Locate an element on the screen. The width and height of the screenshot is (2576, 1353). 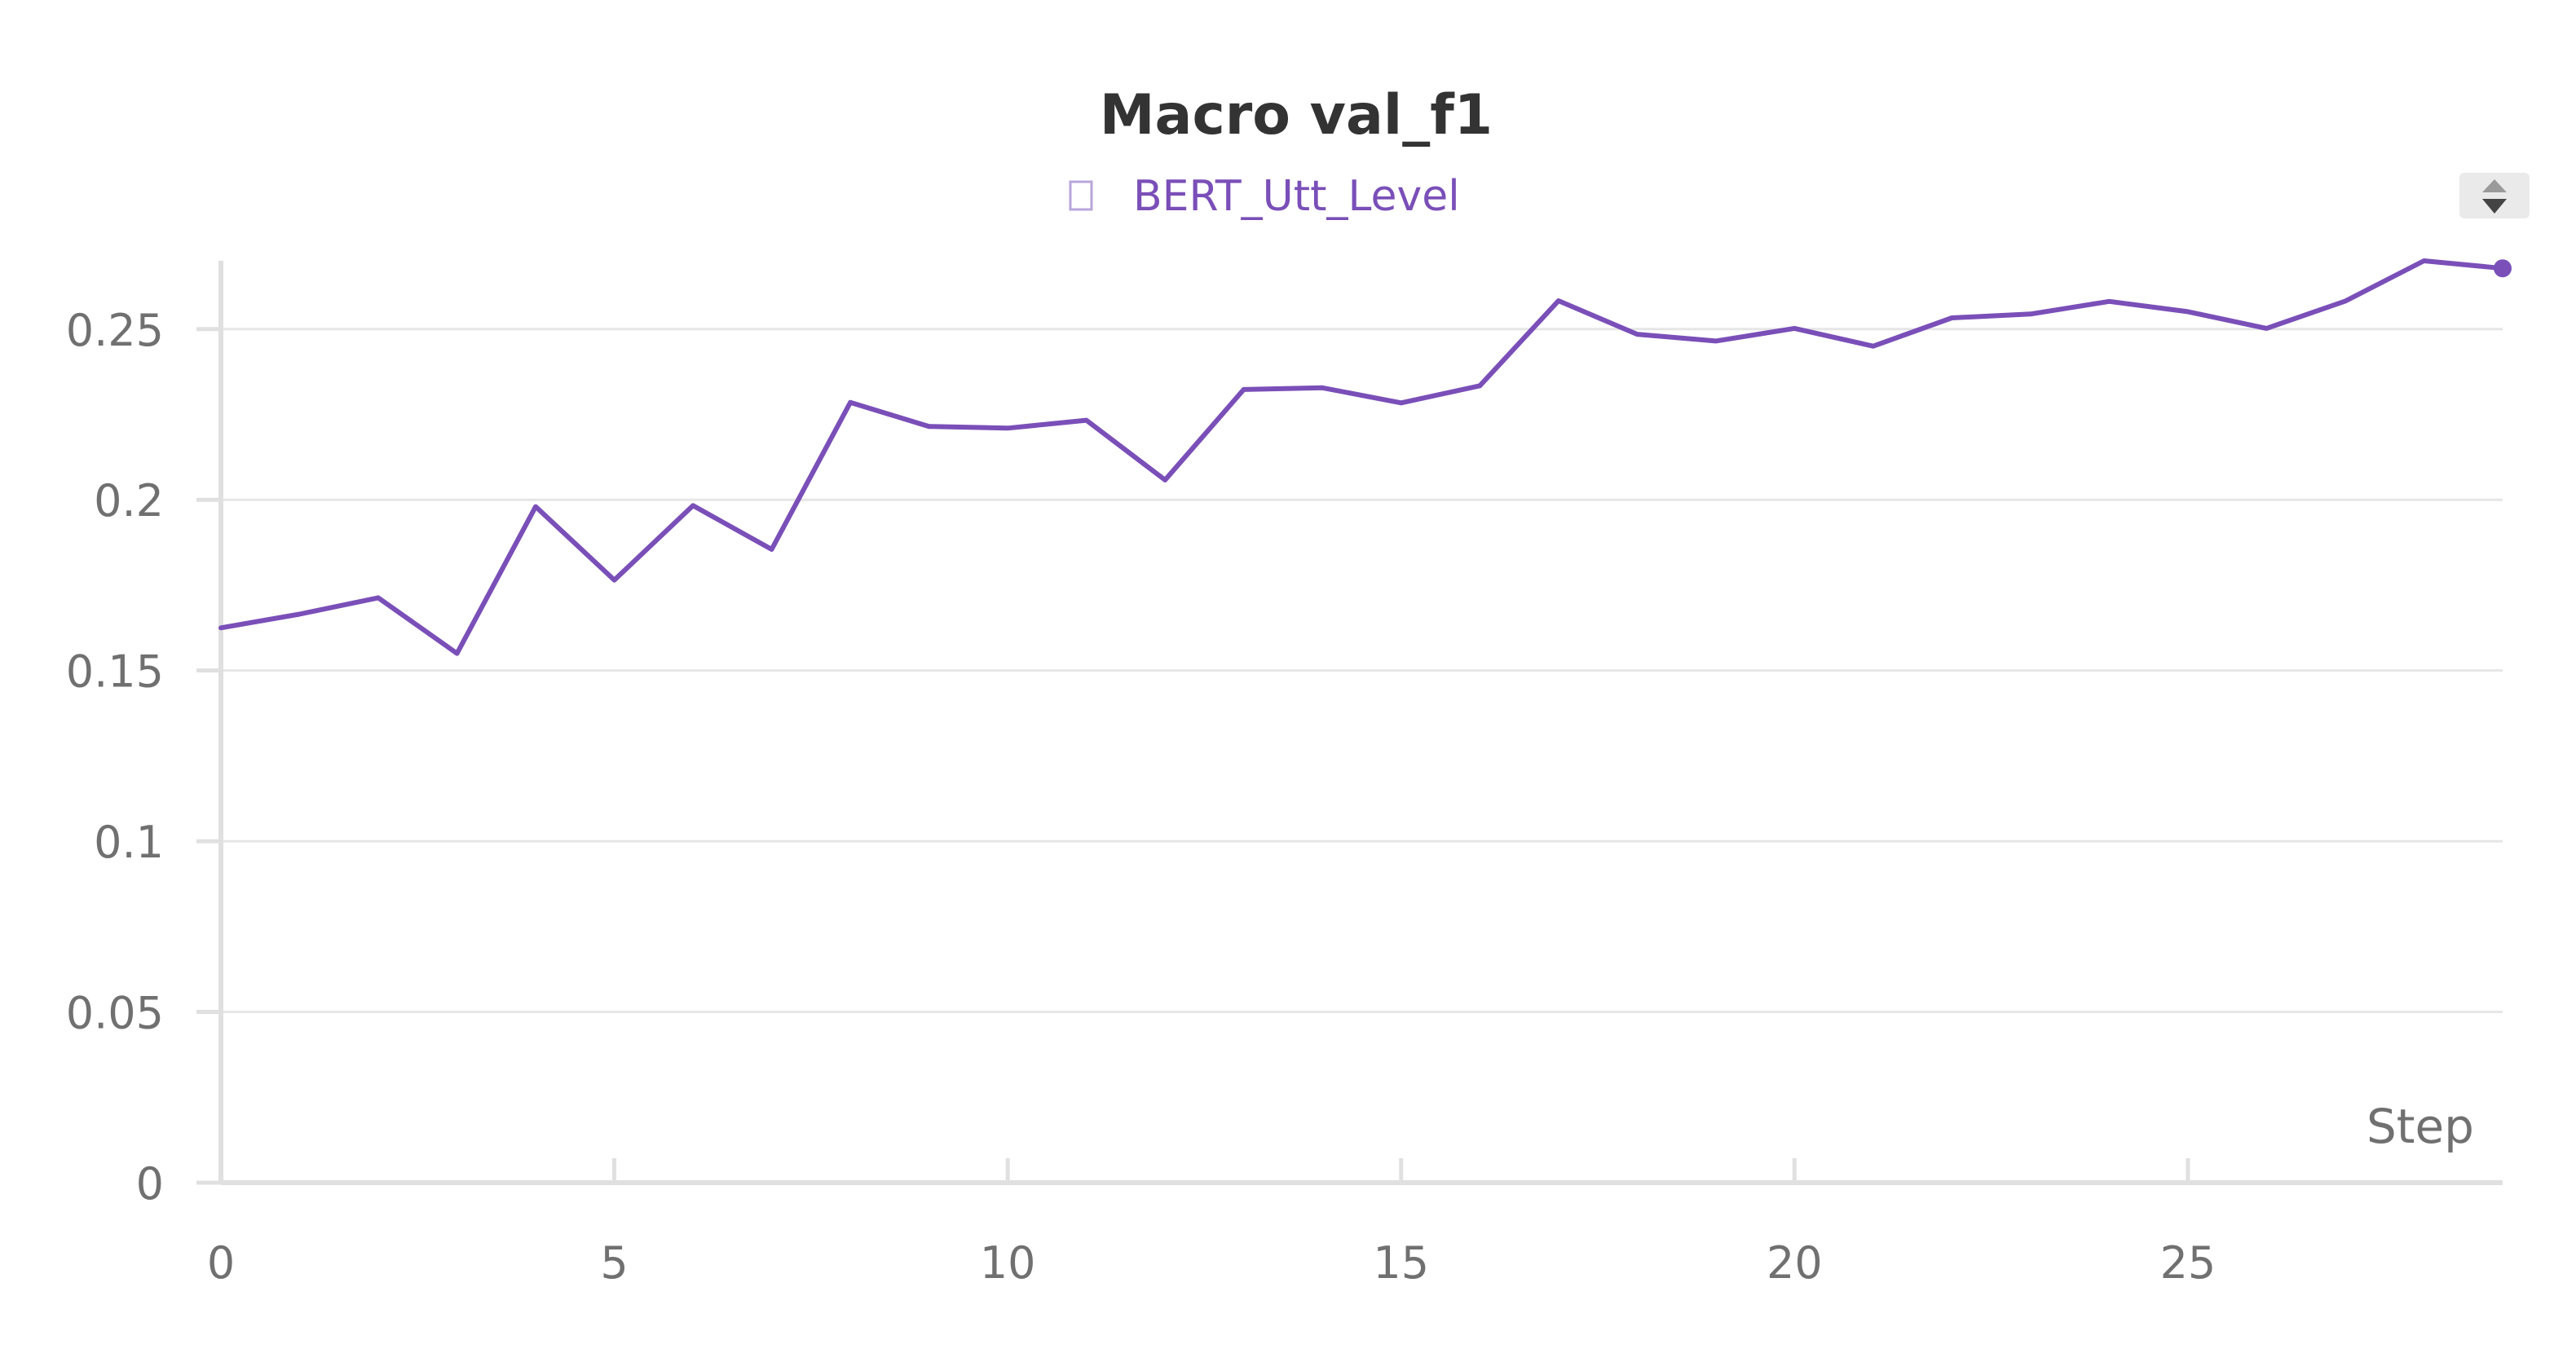
scroll-up-icon is located at coordinates (2494, 185).